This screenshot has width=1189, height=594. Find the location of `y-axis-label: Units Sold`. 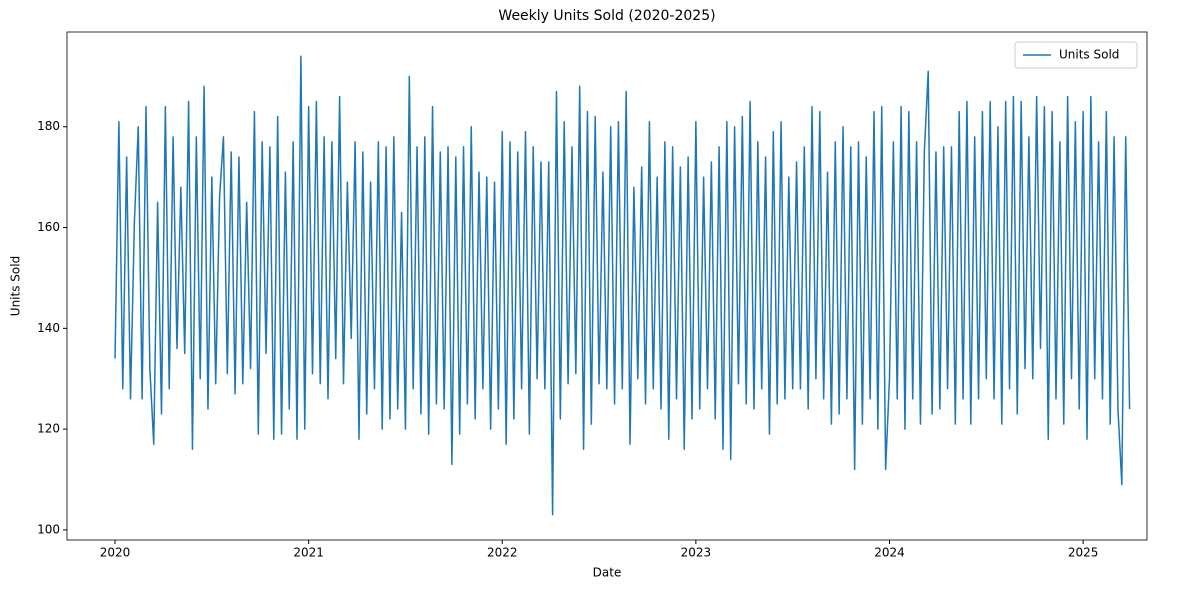

y-axis-label: Units Sold is located at coordinates (16, 286).